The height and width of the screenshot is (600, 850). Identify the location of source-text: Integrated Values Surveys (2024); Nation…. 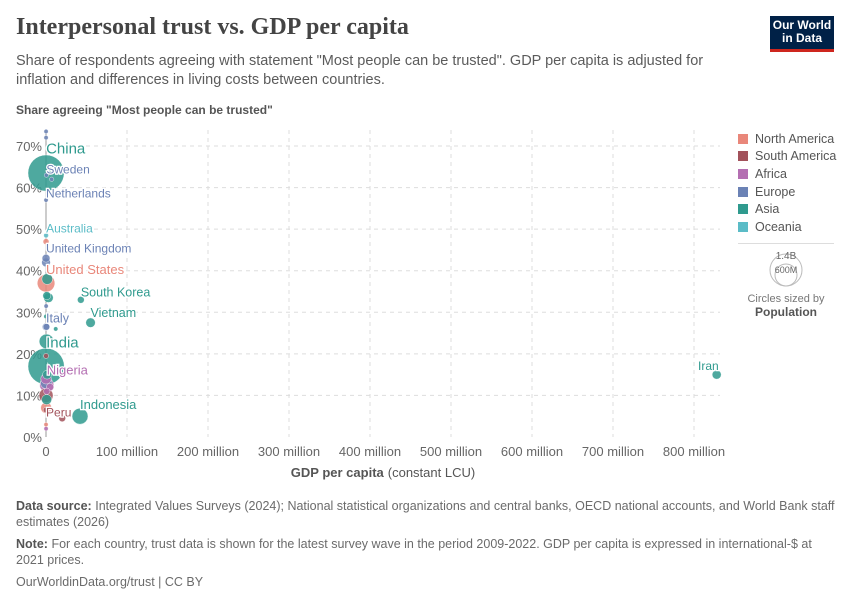
(425, 514).